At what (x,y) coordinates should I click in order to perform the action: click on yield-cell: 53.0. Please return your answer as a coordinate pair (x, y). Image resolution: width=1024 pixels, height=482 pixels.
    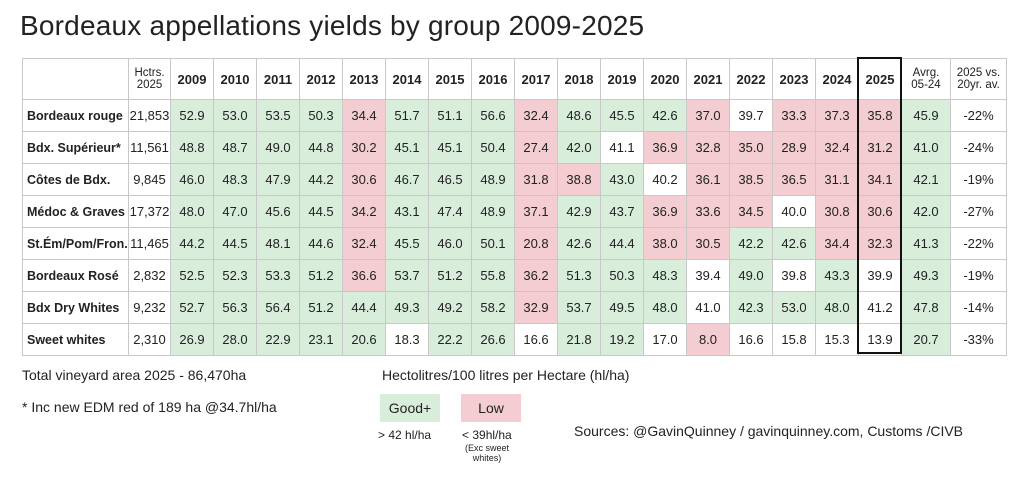
    Looking at the image, I should click on (794, 307).